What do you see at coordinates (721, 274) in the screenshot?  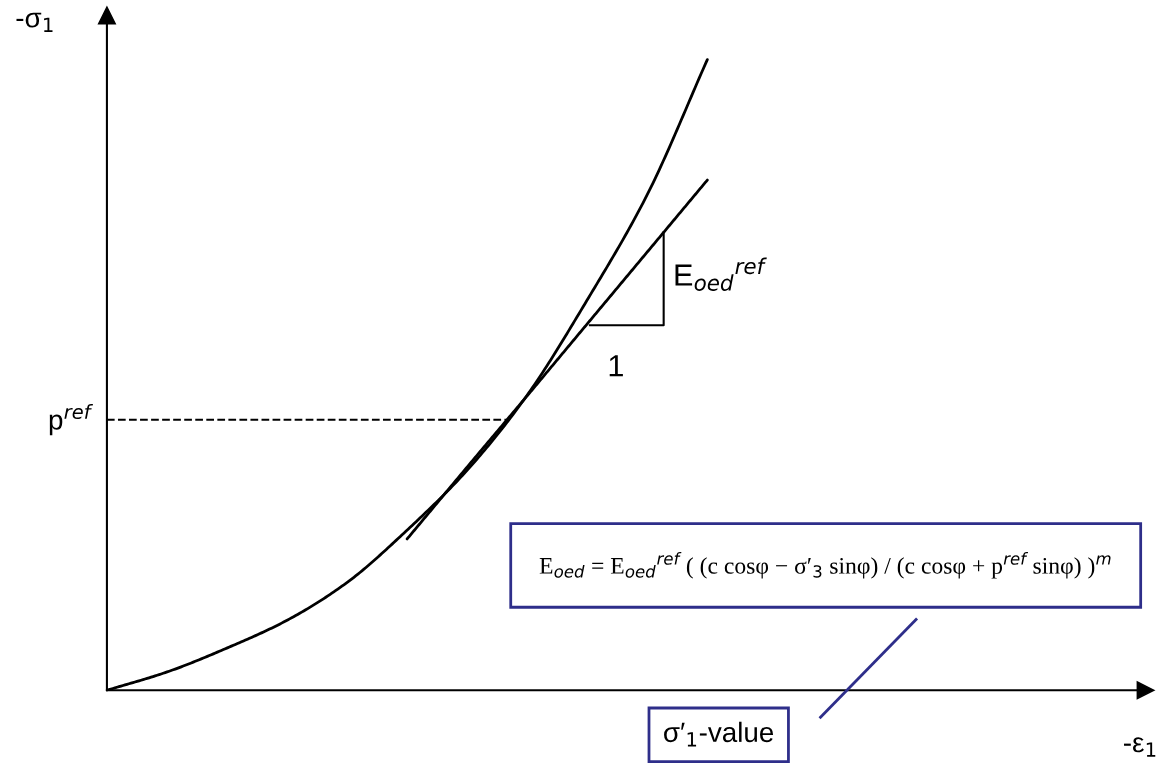 I see `annotation: E$_{oed}$$^{ref}$` at bounding box center [721, 274].